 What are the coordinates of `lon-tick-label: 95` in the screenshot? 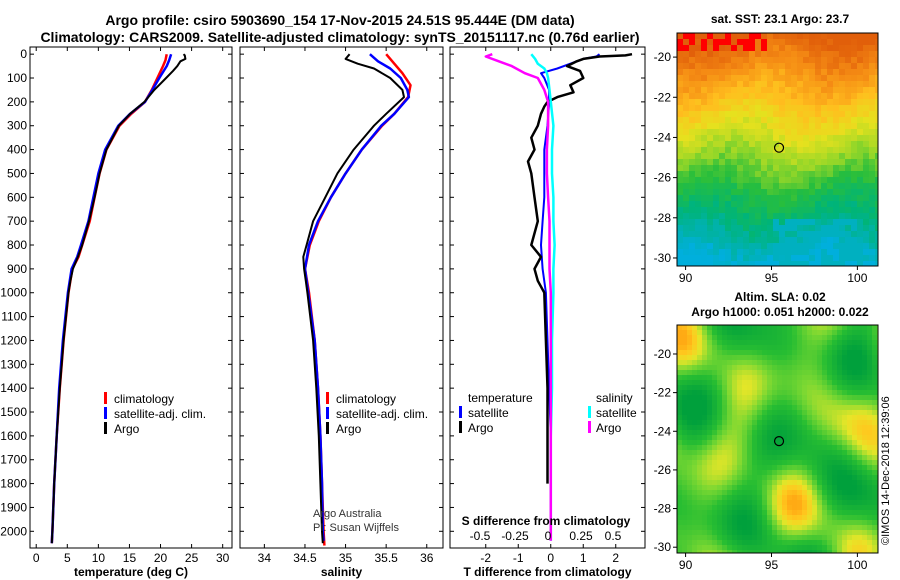 It's located at (772, 278).